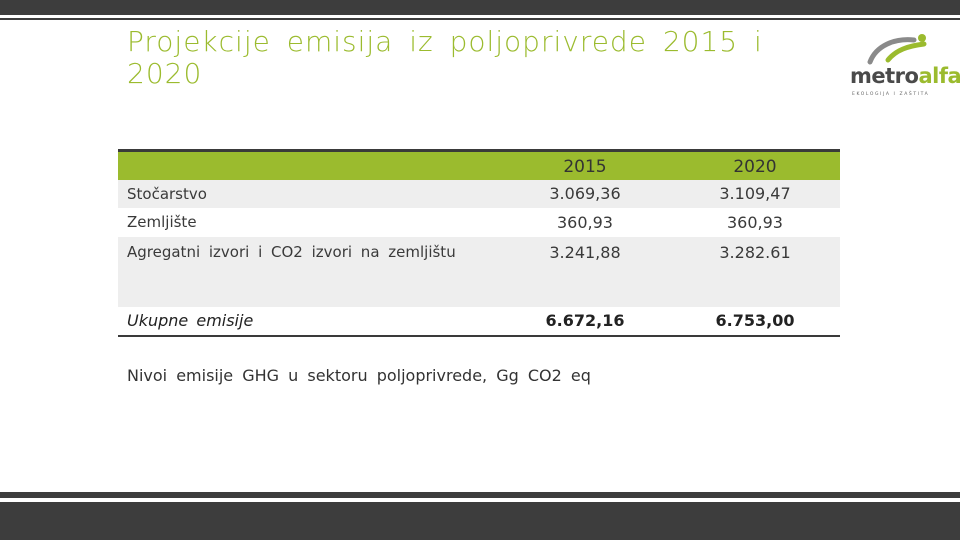 Image resolution: width=960 pixels, height=540 pixels. Describe the element at coordinates (480, 10) in the screenshot. I see `top-bar` at that location.